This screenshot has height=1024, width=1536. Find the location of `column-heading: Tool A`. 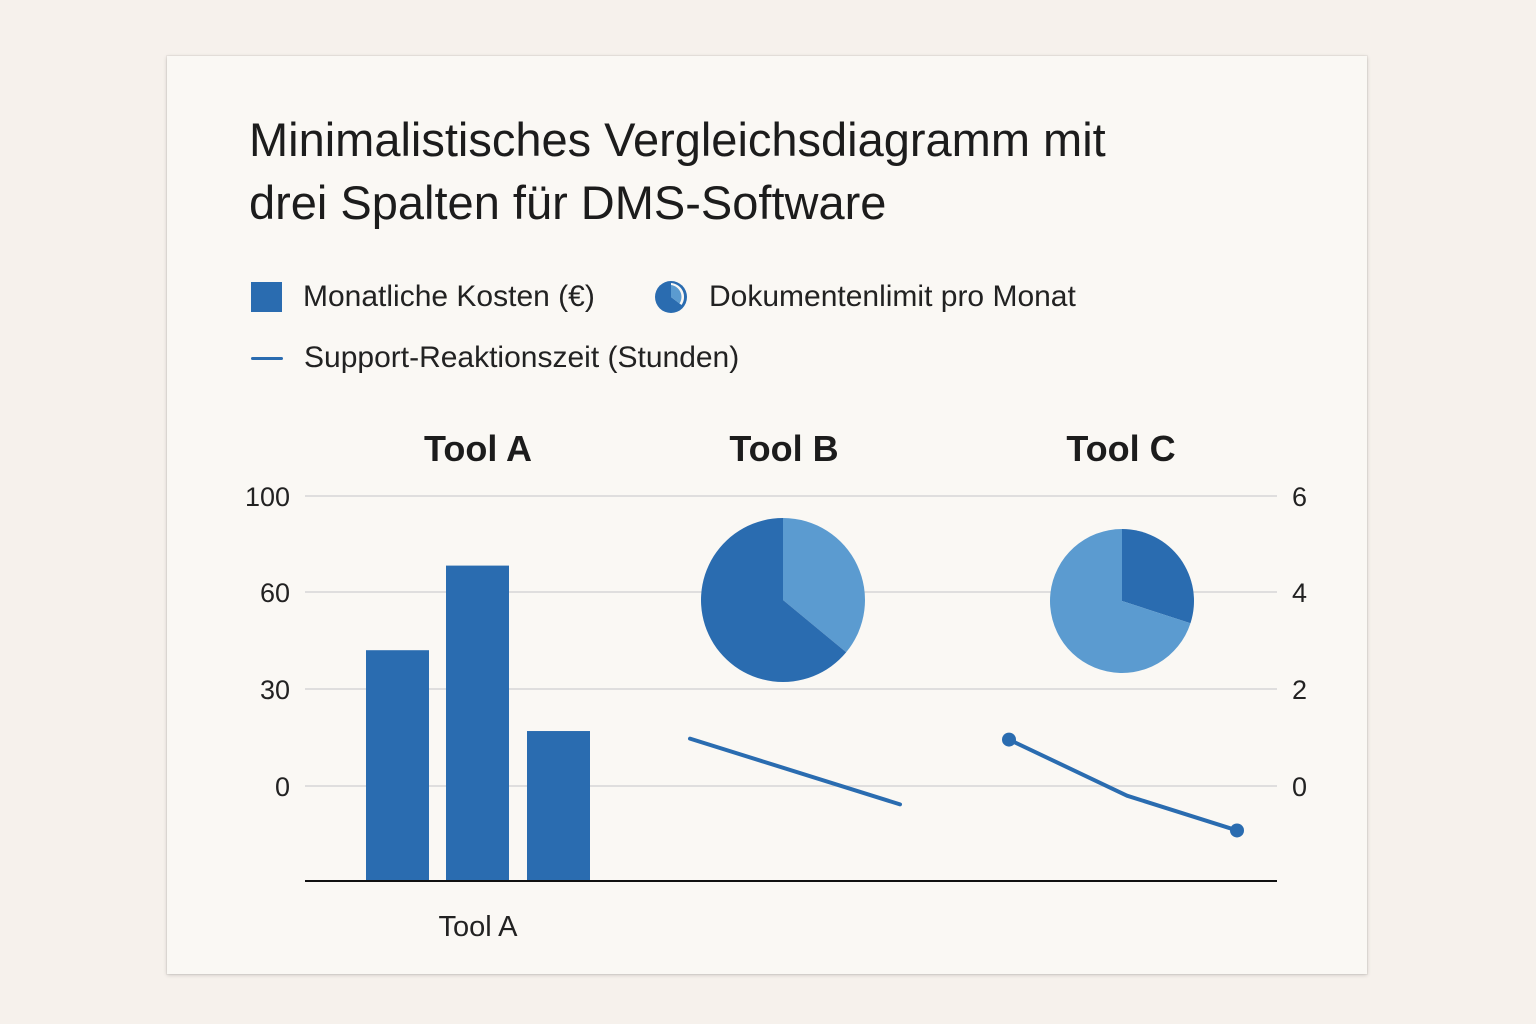

column-heading: Tool A is located at coordinates (478, 448).